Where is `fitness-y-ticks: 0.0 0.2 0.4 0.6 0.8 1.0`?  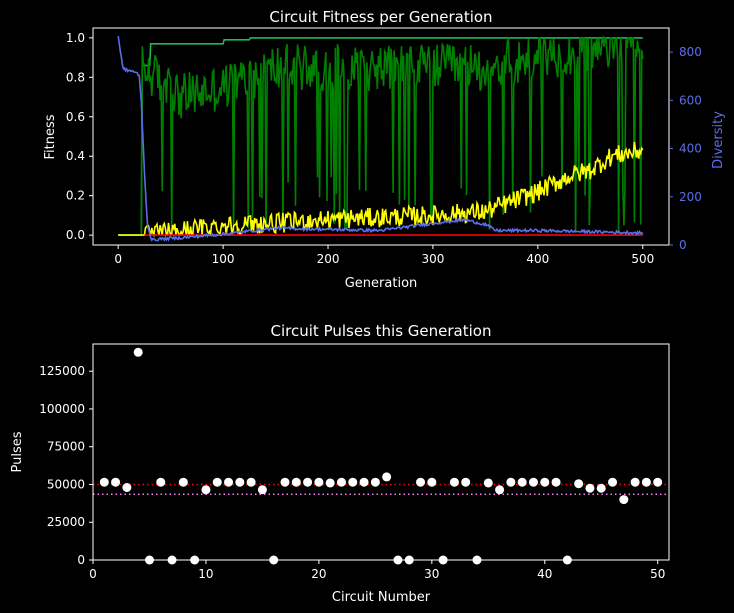 fitness-y-ticks: 0.0 0.2 0.4 0.6 0.8 1.0 is located at coordinates (79, 136).